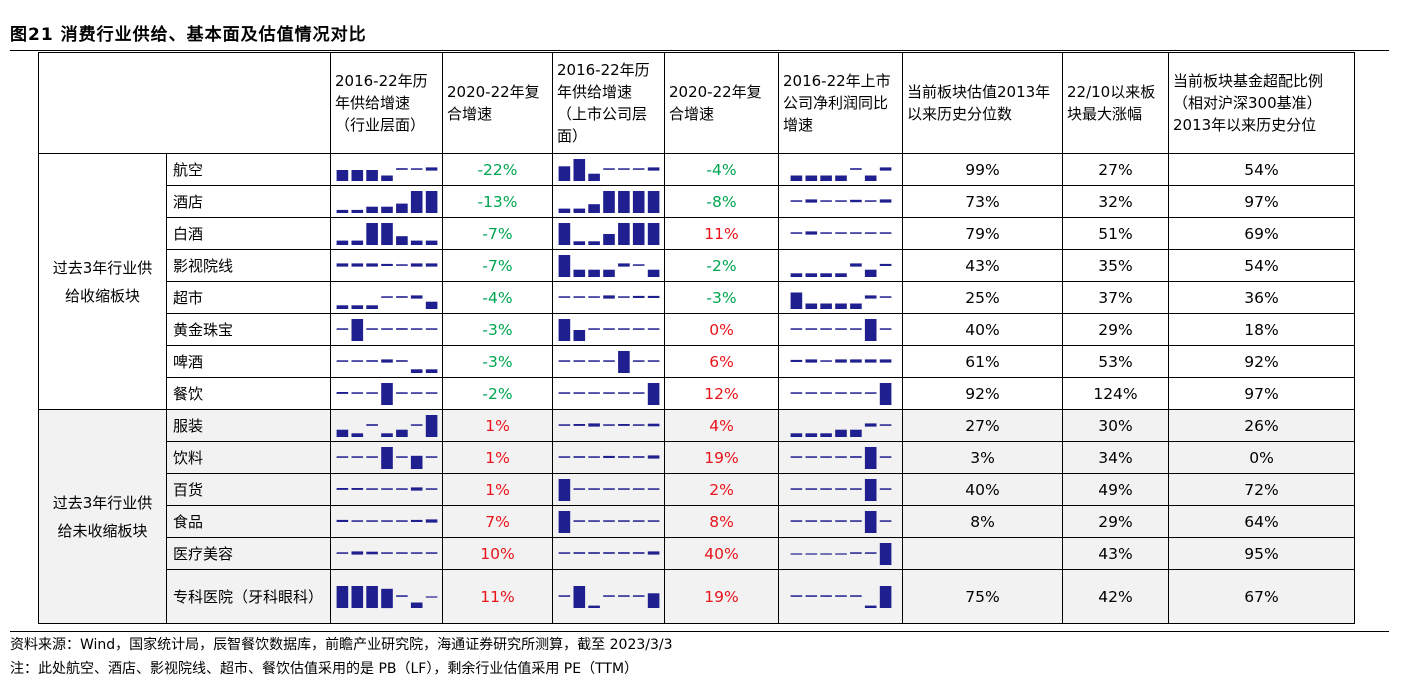  Describe the element at coordinates (248, 329) in the screenshot. I see `category-name: 黄金珠宝` at that location.